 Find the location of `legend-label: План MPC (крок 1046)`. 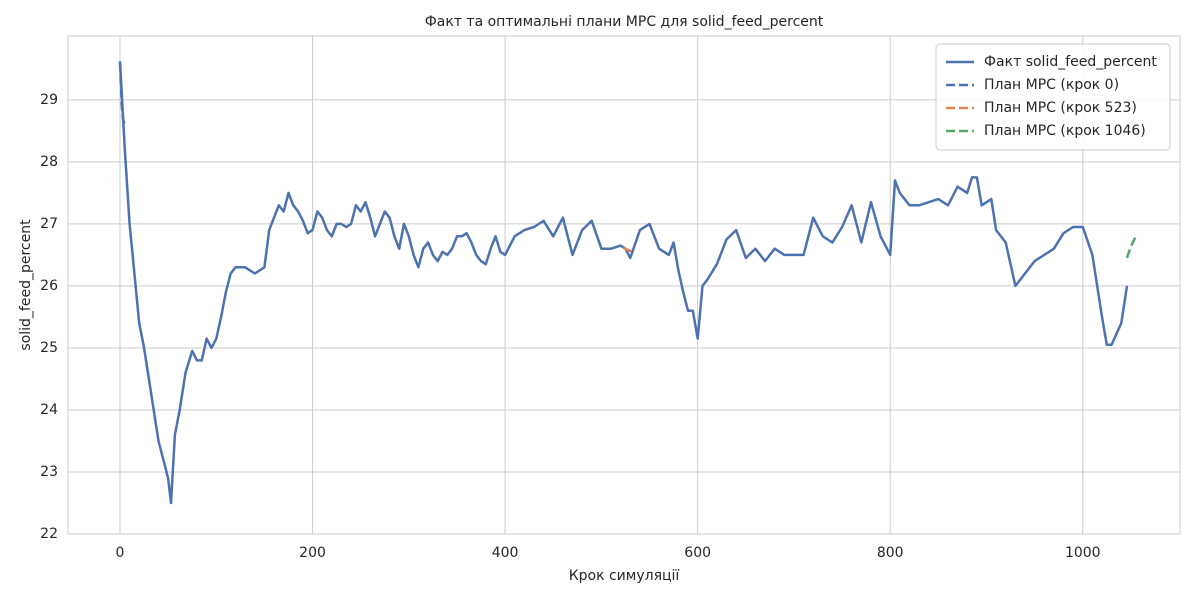

legend-label: План MPC (крок 1046) is located at coordinates (1065, 131).